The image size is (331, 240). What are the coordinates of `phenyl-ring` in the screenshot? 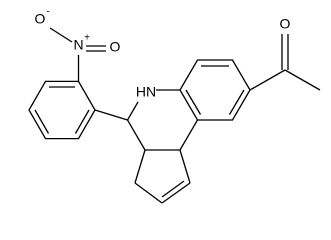 It's located at (62, 110).